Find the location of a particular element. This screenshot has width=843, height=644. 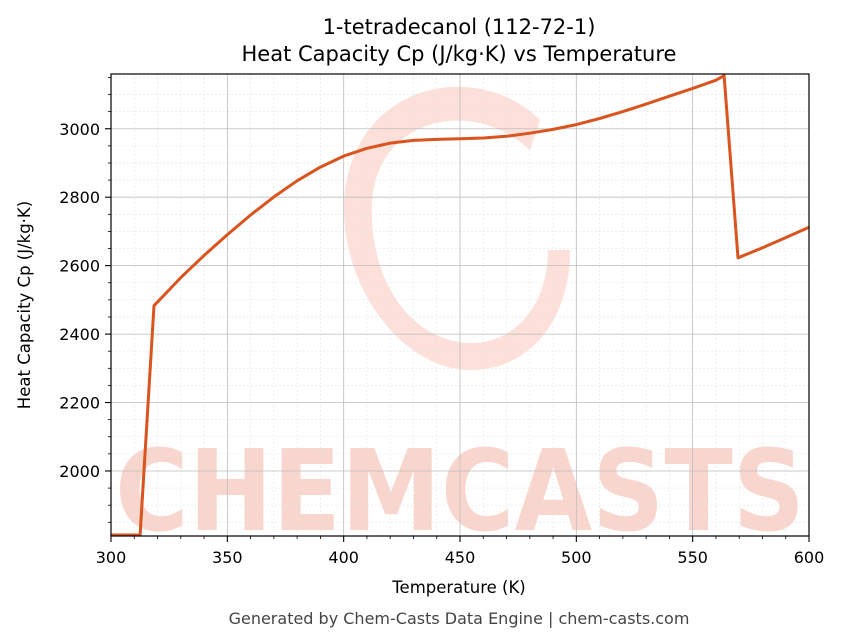

y-tick-label: 2000 is located at coordinates (79, 471).